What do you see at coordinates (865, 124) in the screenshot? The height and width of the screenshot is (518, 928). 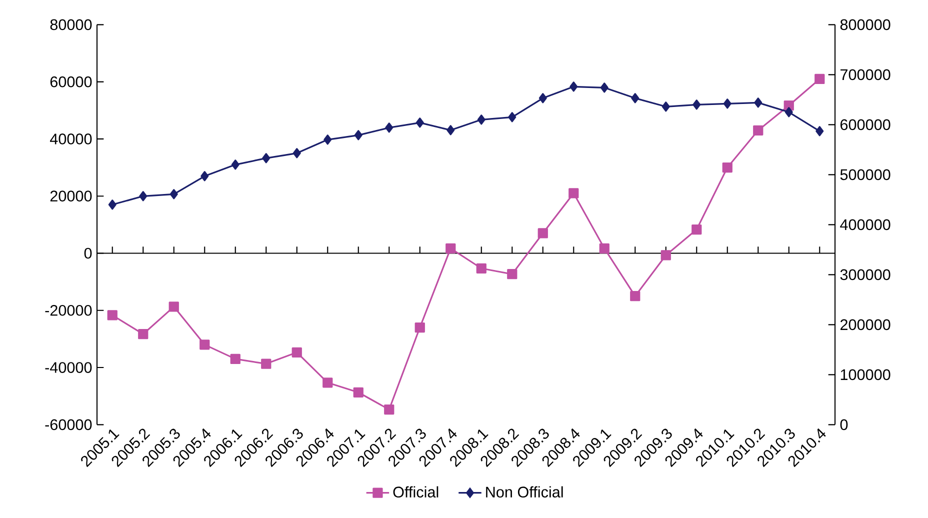 I see `y2-tick-label: 600000` at bounding box center [865, 124].